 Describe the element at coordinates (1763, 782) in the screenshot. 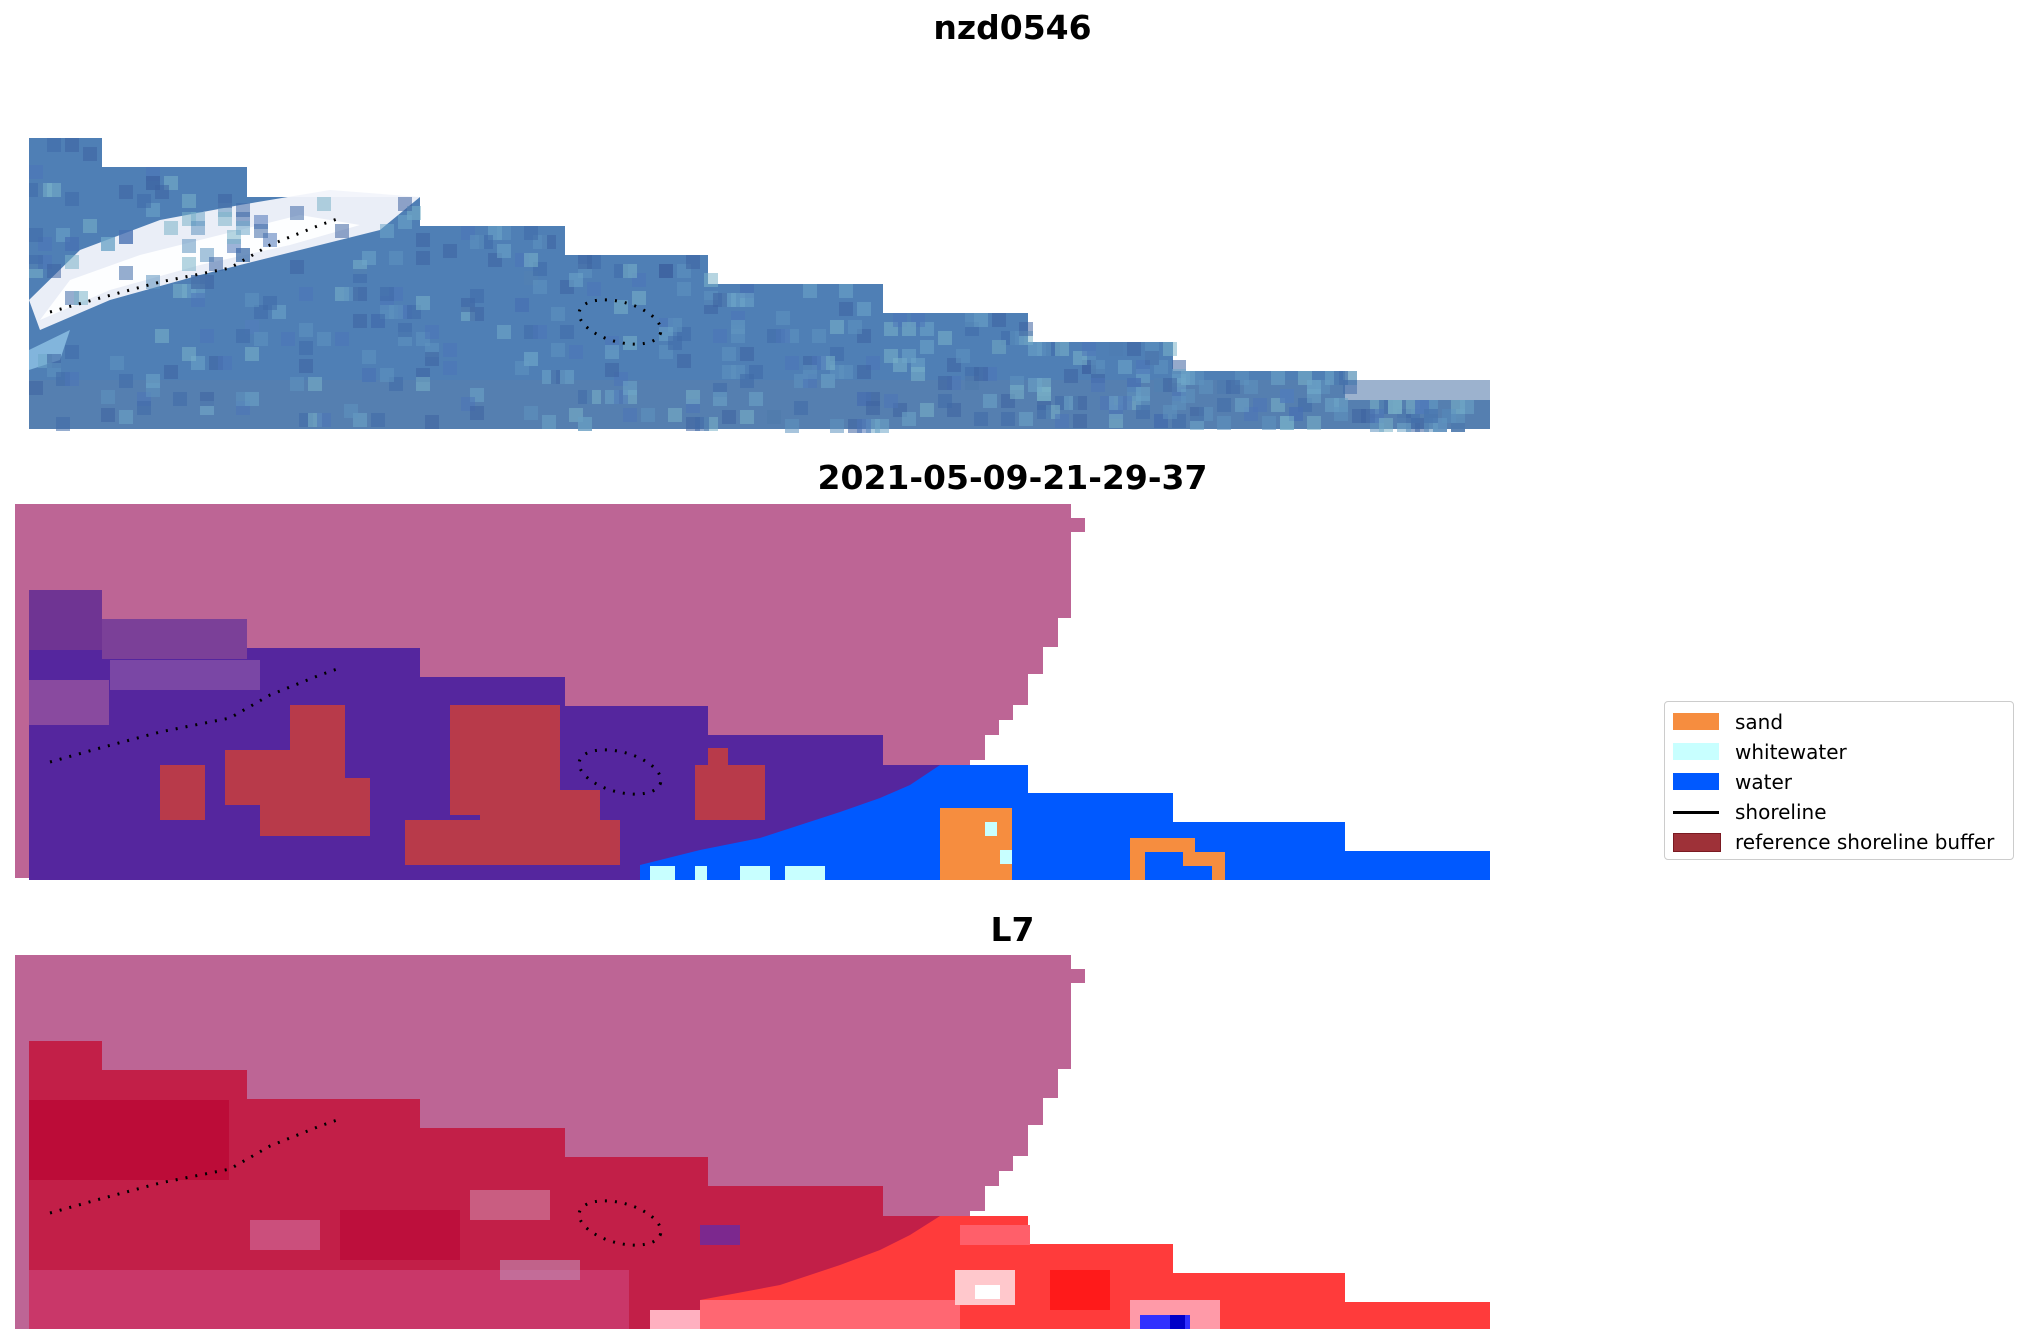

I see `legend-label-water: water` at that location.